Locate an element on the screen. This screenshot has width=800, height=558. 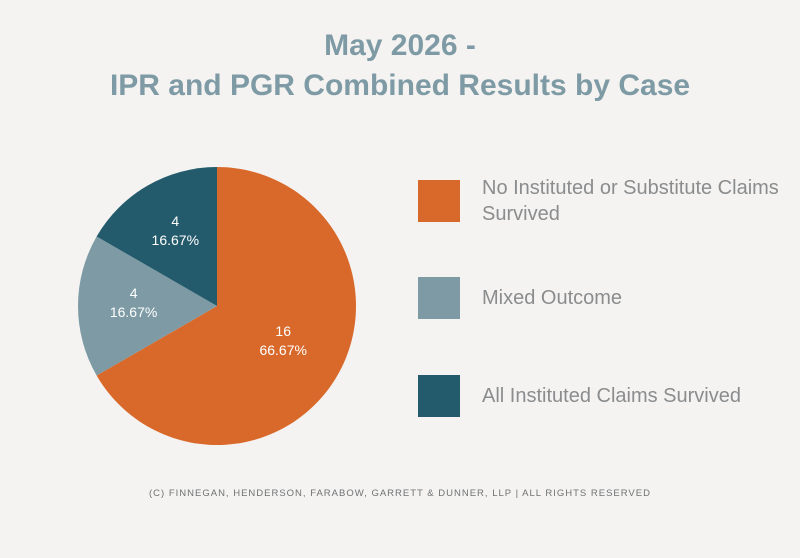
pie-label-mixed-outcome: 4 16.67% is located at coordinates (133, 302).